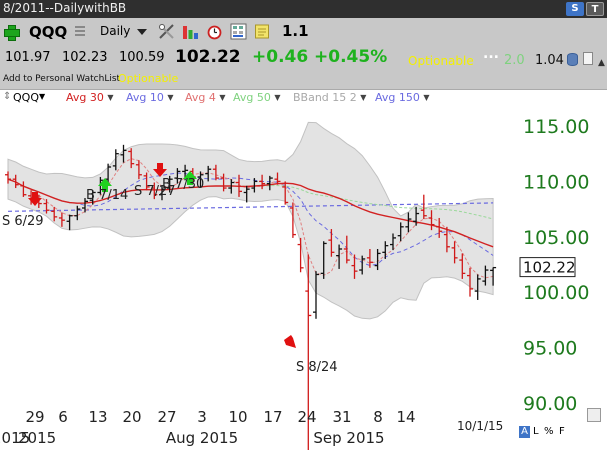 This screenshot has width=607, height=450. Describe the element at coordinates (295, 31) in the screenshot. I see `quote-setting-value: 1.1` at that location.